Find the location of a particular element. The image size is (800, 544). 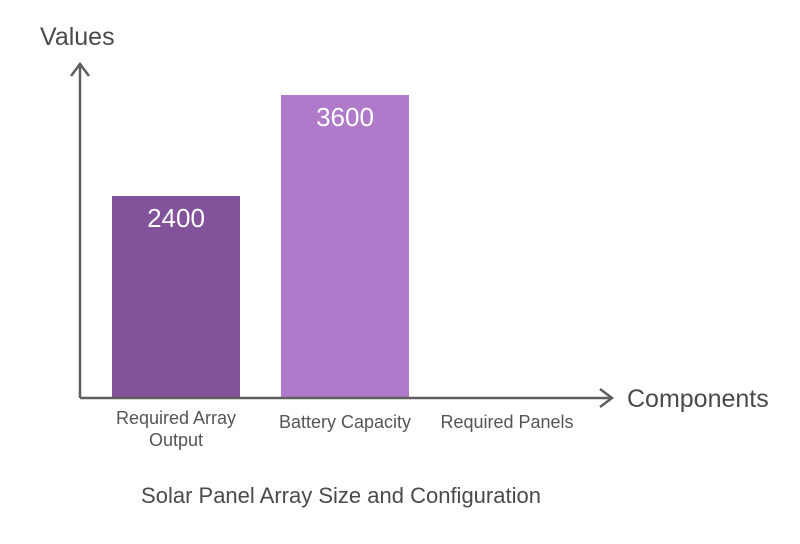

bar-value-label-0: 2400 is located at coordinates (176, 218).